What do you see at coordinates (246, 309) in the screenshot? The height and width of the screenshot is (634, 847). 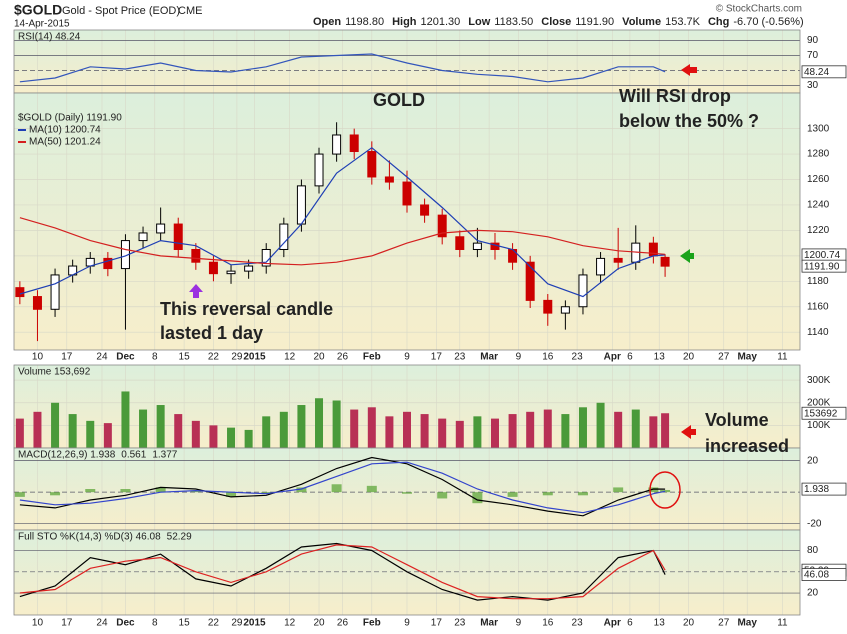 I see `annotation: This reversal candle` at bounding box center [246, 309].